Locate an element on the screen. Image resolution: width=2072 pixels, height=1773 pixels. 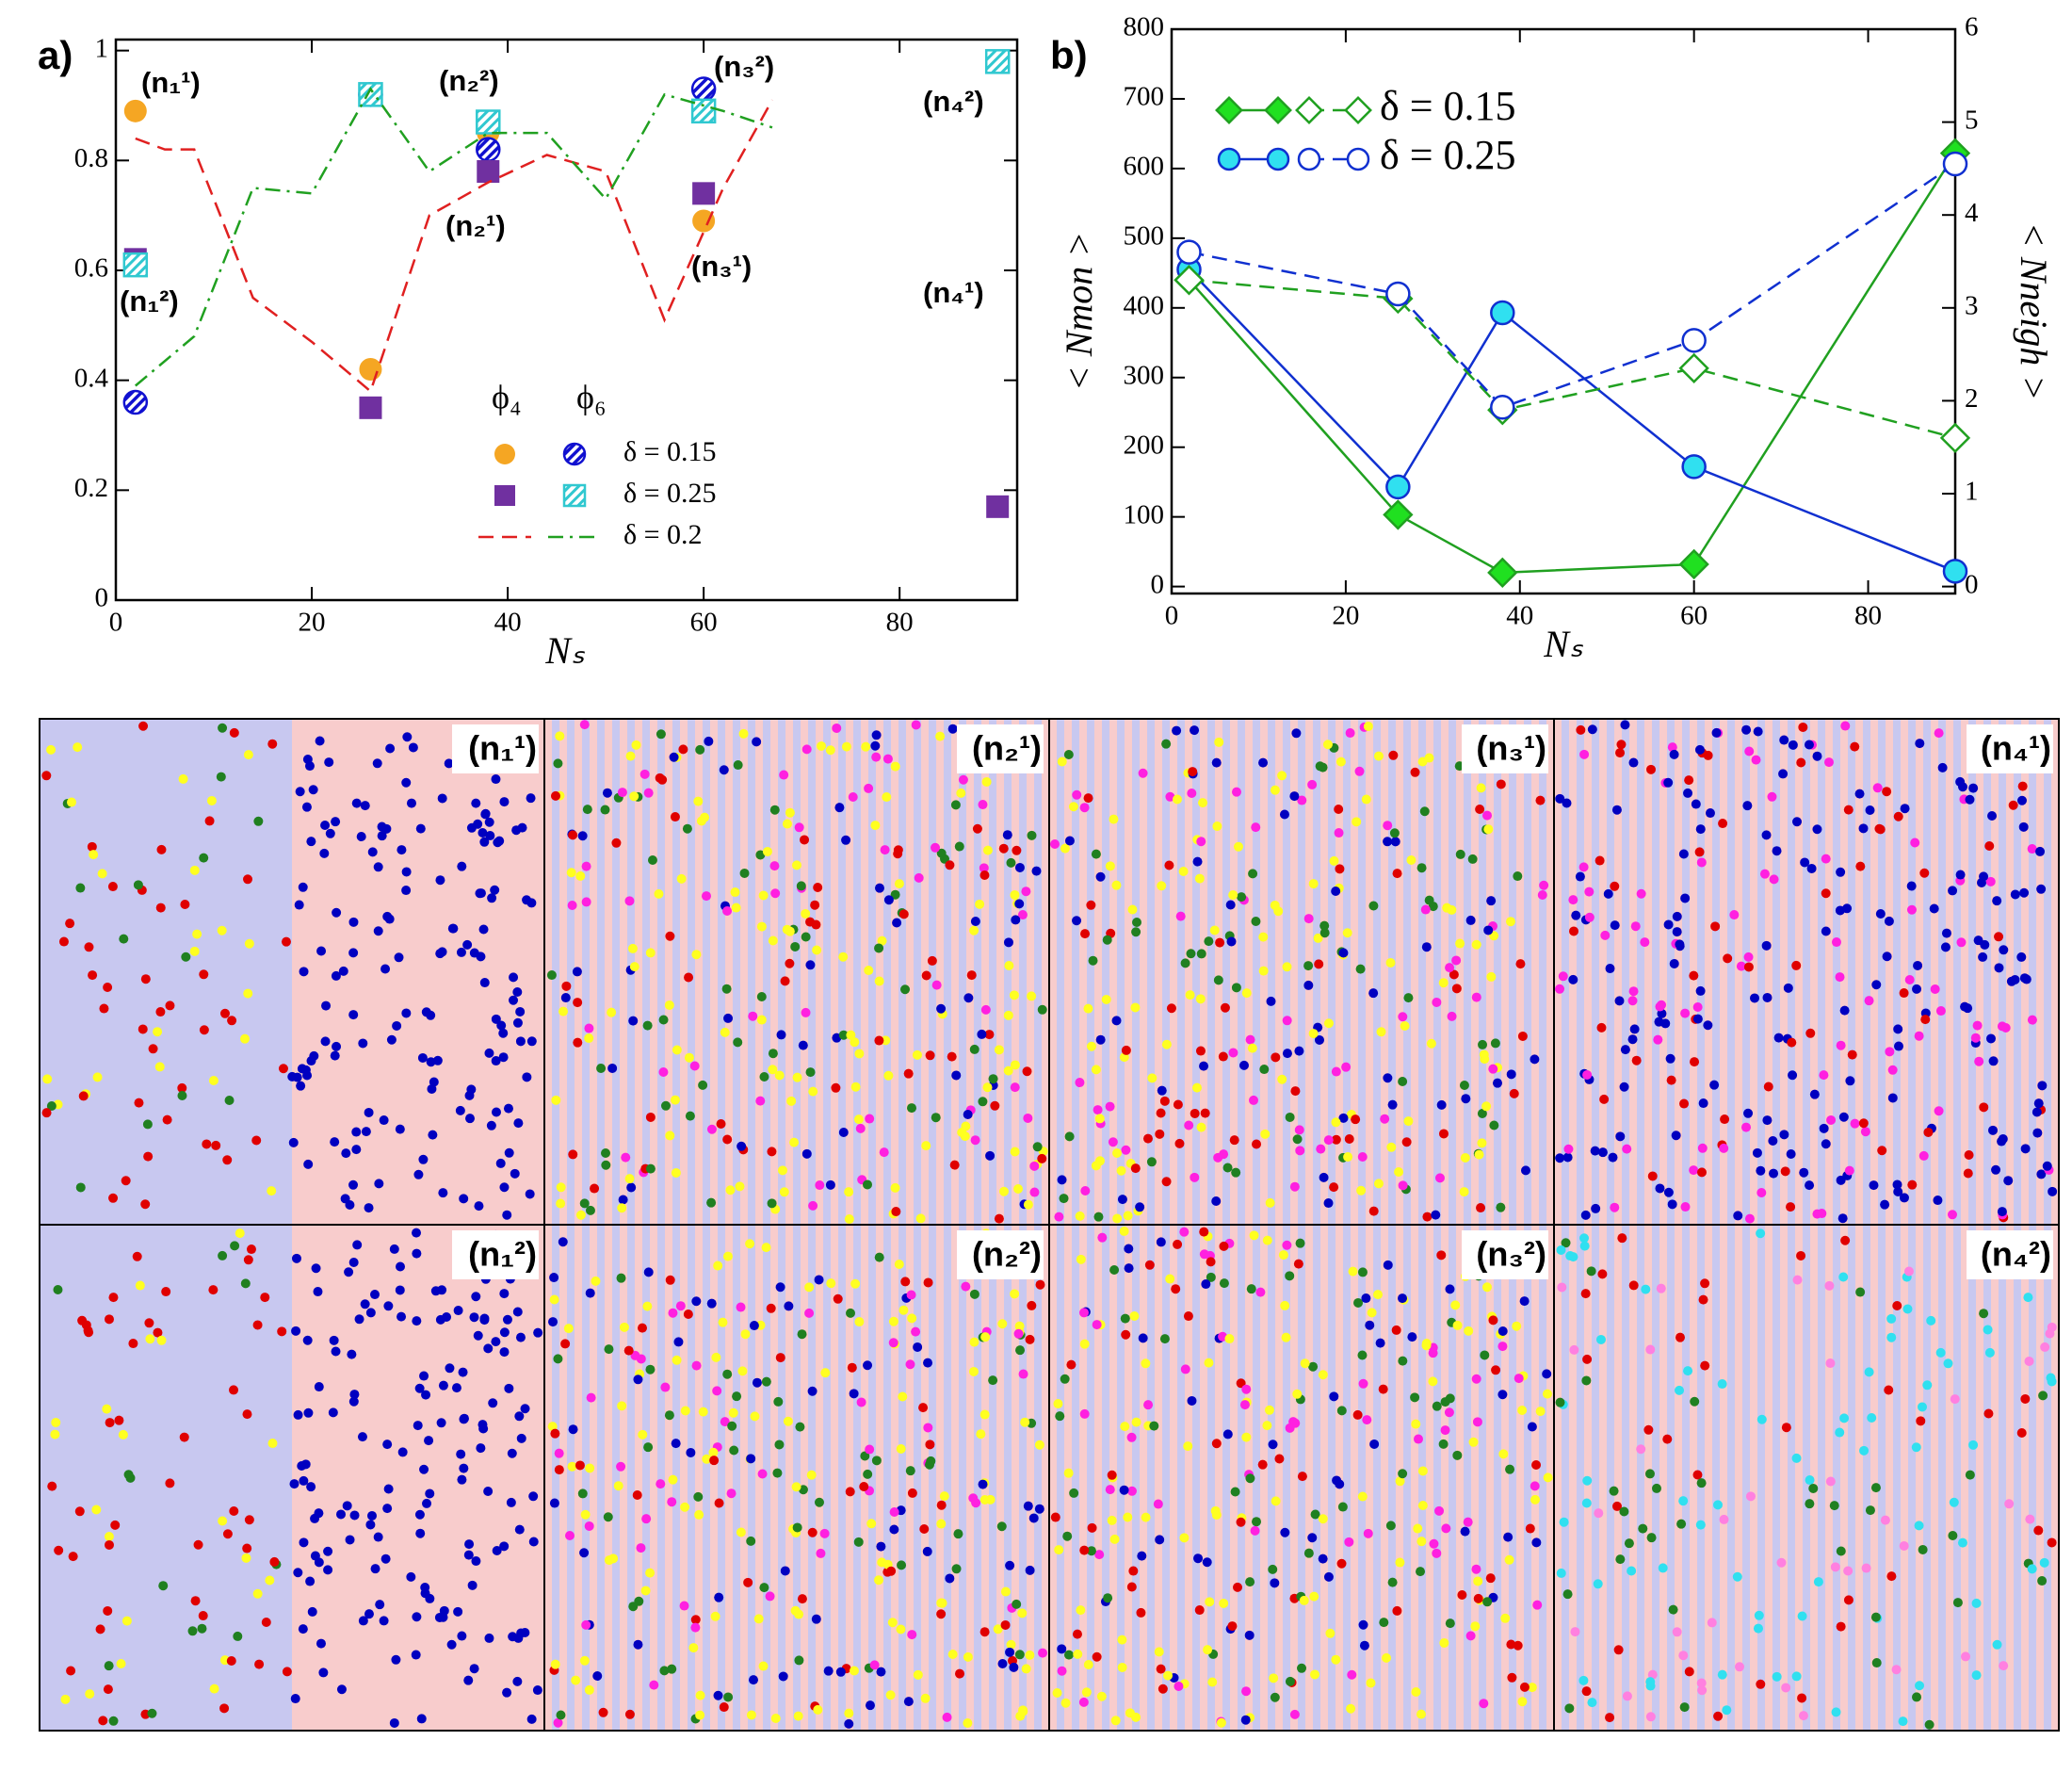
label-box is located at coordinates (1505, 1254).